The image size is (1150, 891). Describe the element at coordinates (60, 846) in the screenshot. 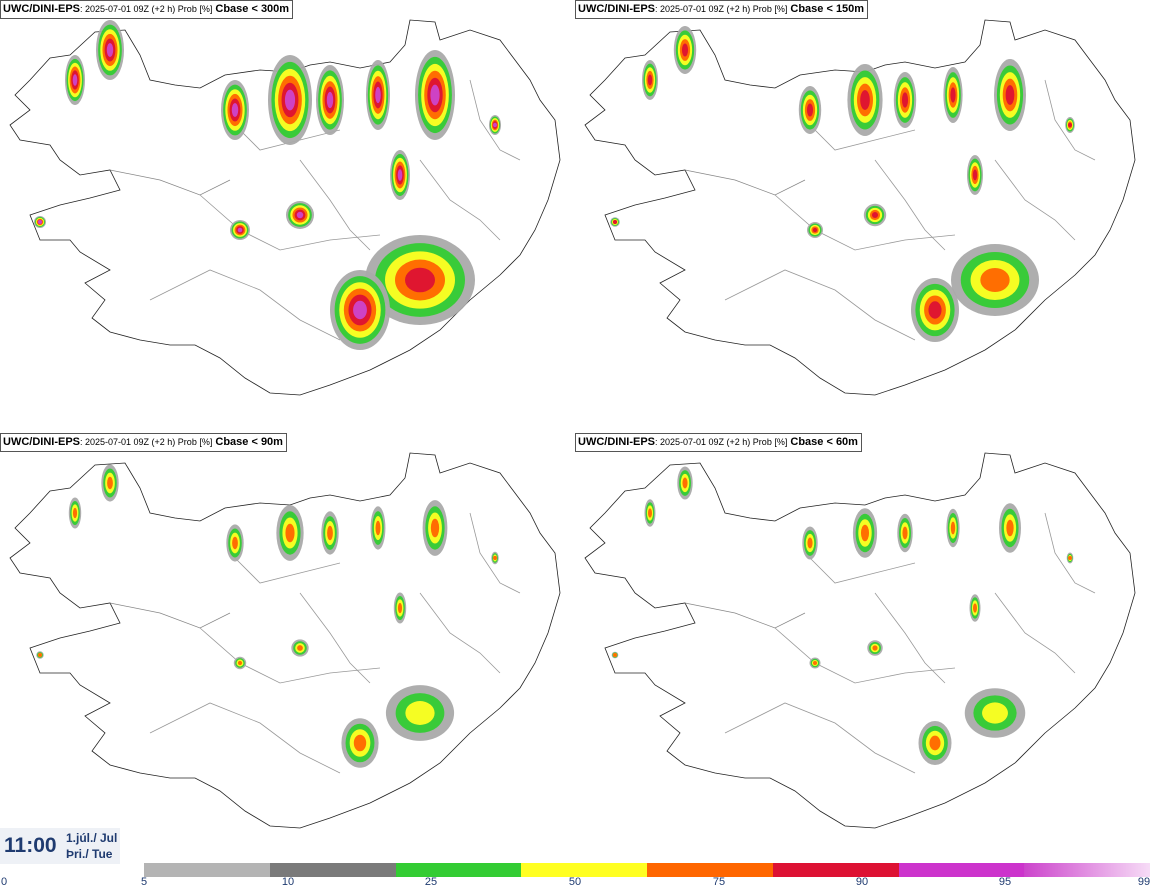

I see `valid-time-box: 11:00 1.júl./ Jul Þri./ Tue` at that location.